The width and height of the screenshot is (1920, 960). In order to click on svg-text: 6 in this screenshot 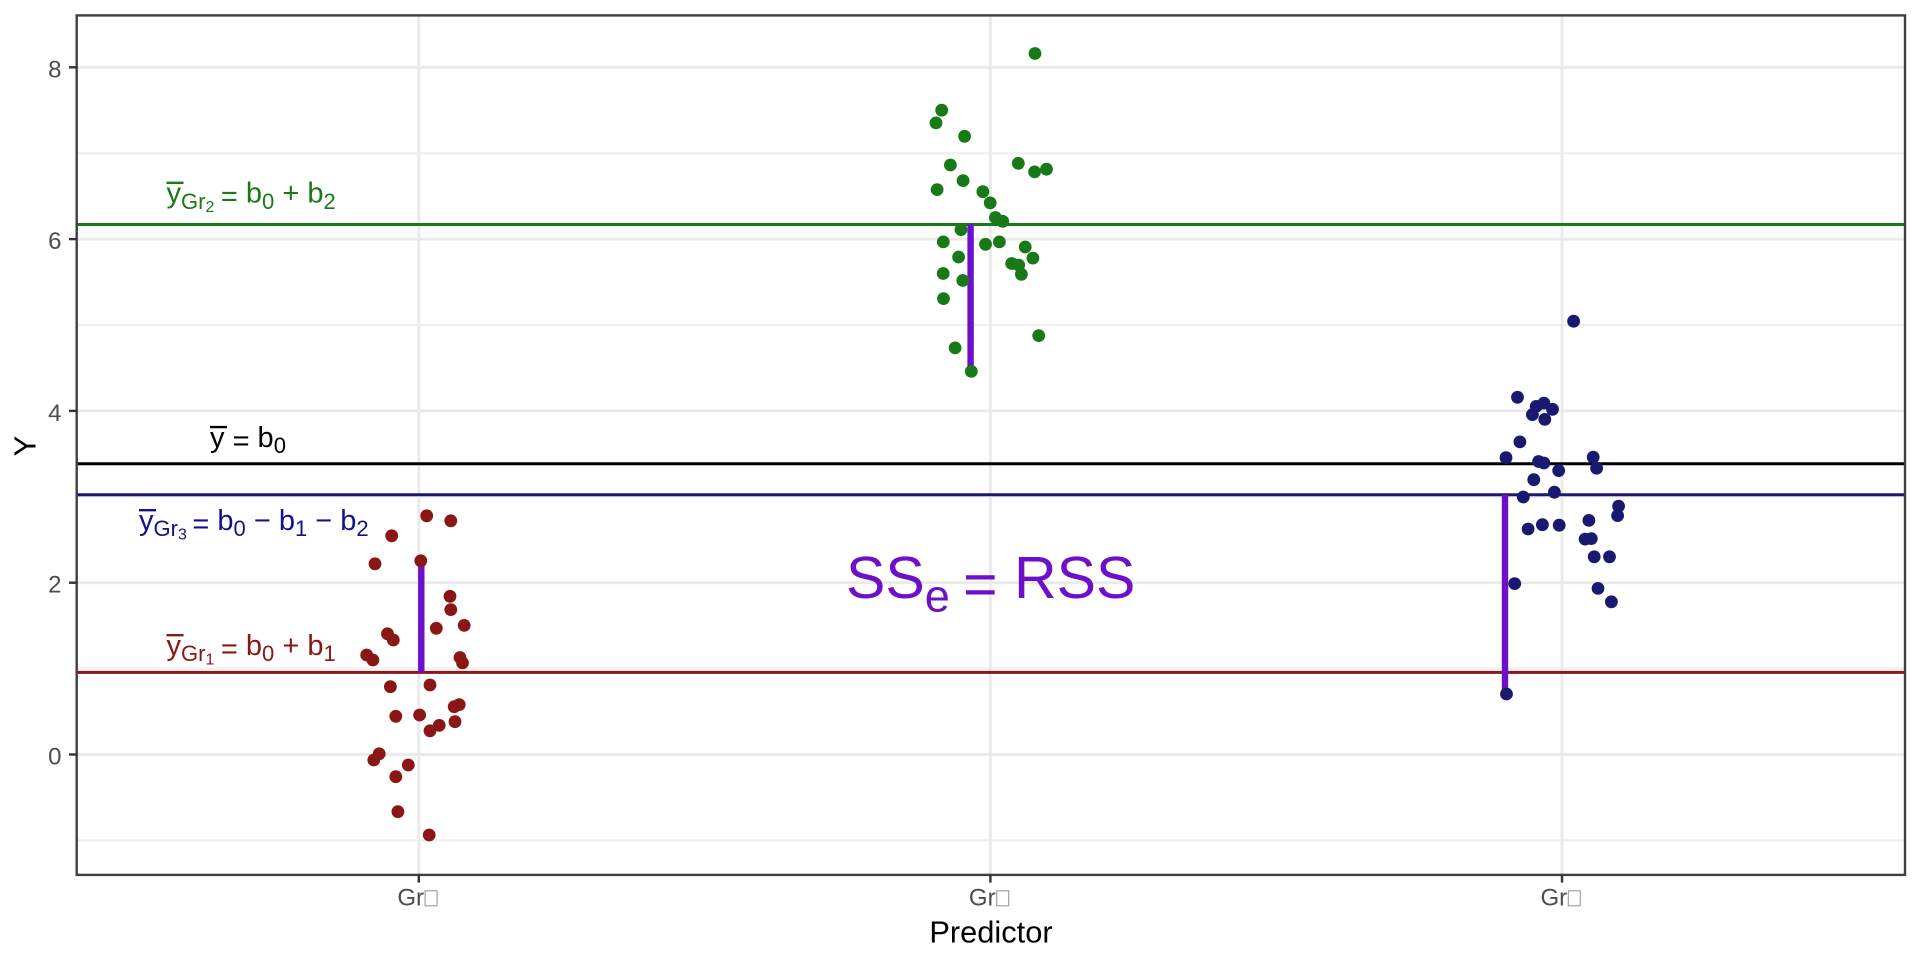, I will do `click(54, 241)`.